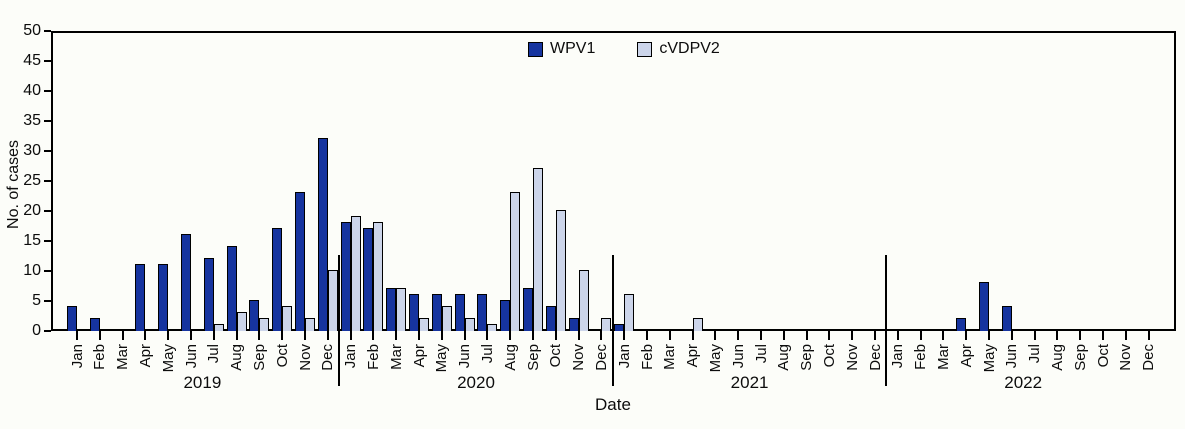 The height and width of the screenshot is (429, 1185). I want to click on wpv1-color-swatch, so click(535, 49).